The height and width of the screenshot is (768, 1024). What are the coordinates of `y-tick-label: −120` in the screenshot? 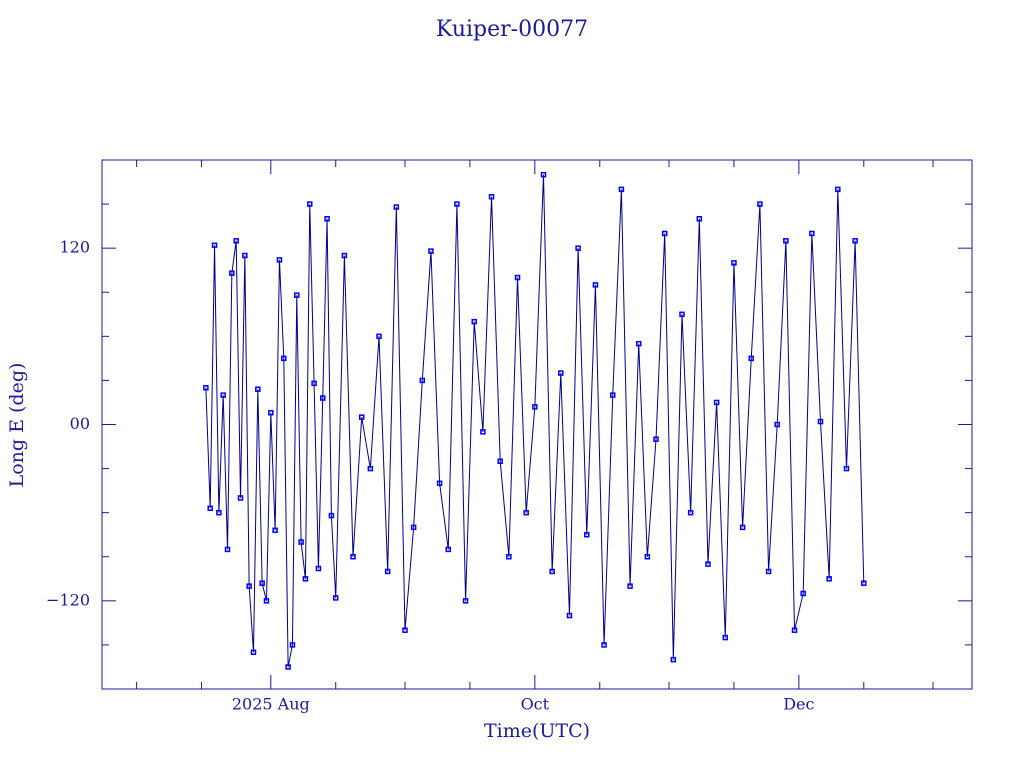 It's located at (68, 599).